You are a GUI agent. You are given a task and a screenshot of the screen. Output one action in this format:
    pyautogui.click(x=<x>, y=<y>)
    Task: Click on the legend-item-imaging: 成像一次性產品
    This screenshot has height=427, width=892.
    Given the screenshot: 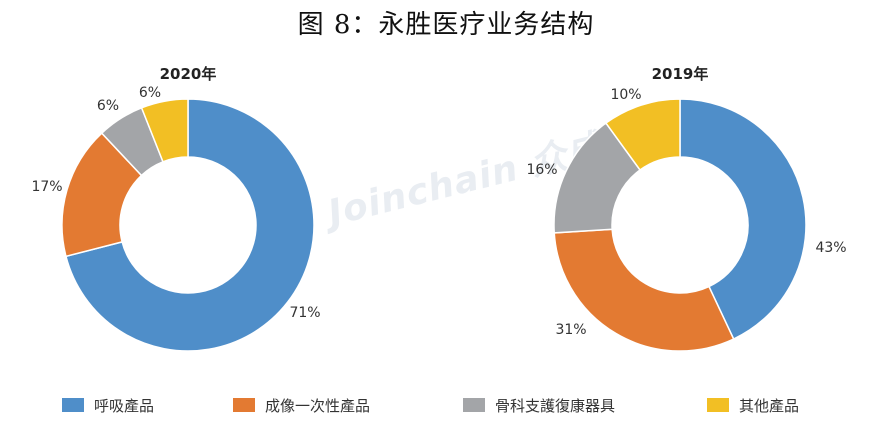 What is the action you would take?
    pyautogui.click(x=301, y=405)
    